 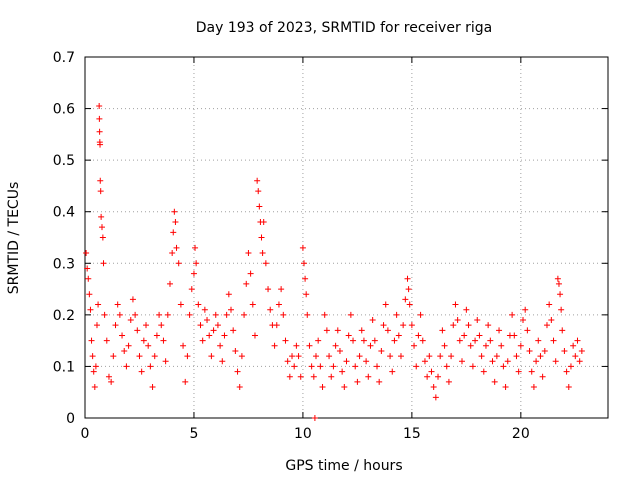 What do you see at coordinates (343, 466) in the screenshot?
I see `x-axis-label: GPS time / hours` at bounding box center [343, 466].